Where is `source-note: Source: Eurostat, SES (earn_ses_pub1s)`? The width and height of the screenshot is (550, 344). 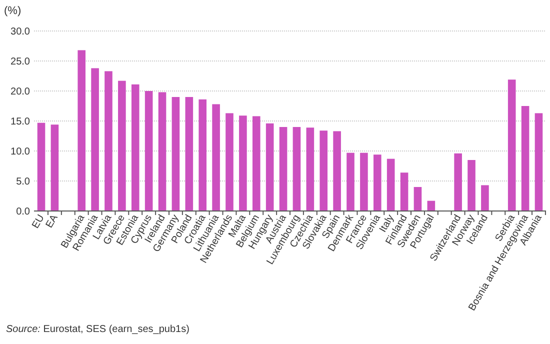
source-note: Source: Eurostat, SES (earn_ses_pub1s) is located at coordinates (98, 329).